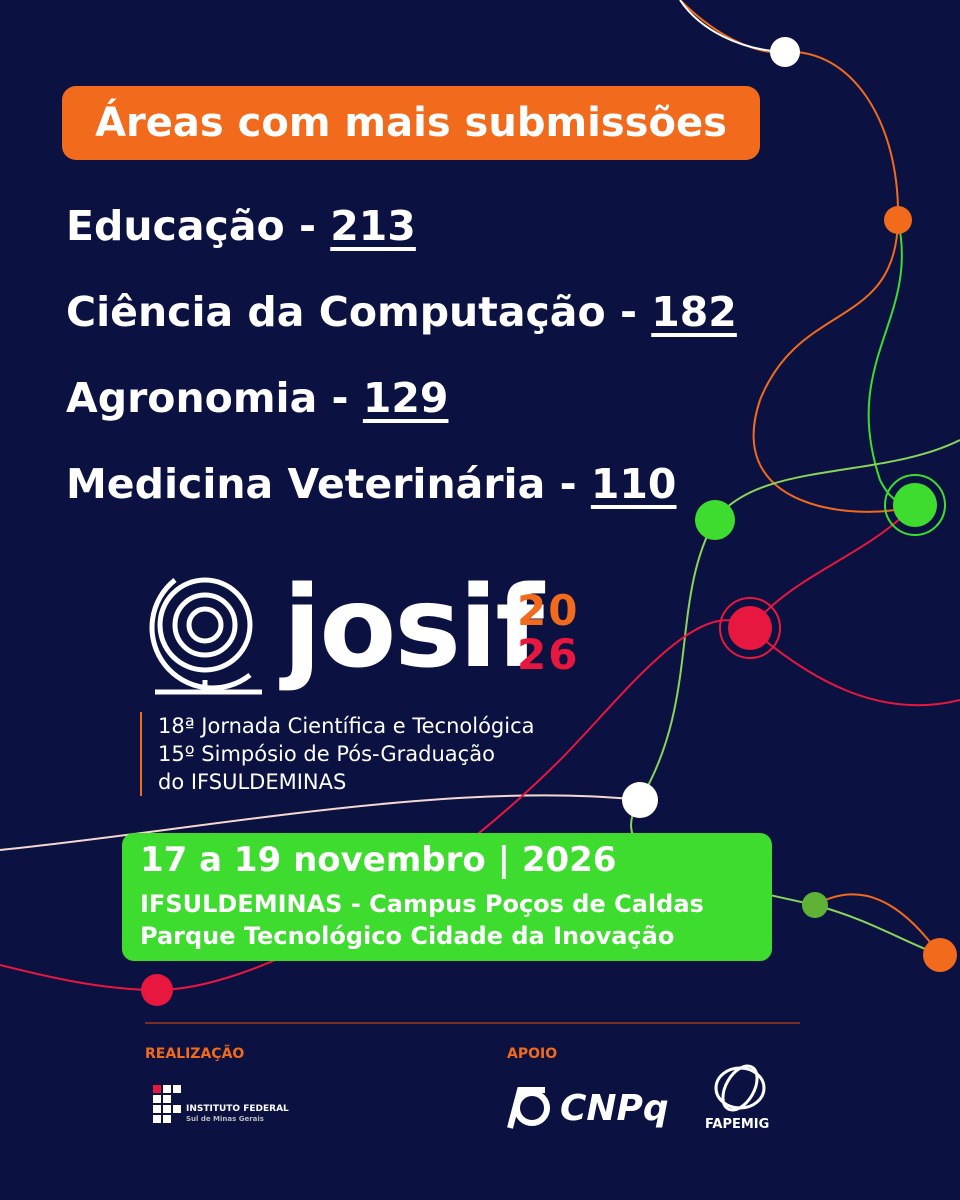 This screenshot has height=1200, width=960. What do you see at coordinates (306, 484) in the screenshot?
I see `area-label: Medicina Veterinária` at bounding box center [306, 484].